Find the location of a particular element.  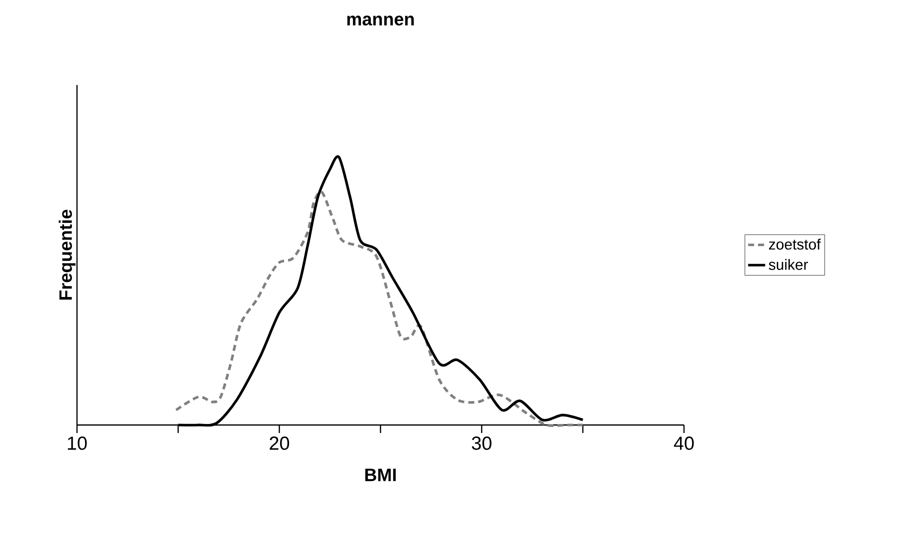

x-tick-label: 20 is located at coordinates (280, 443).